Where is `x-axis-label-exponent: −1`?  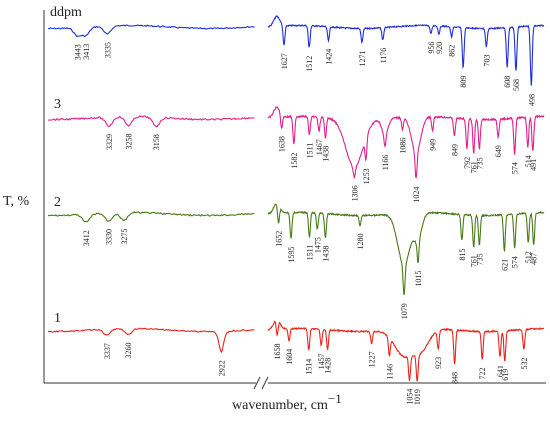
x-axis-label-exponent: −1 is located at coordinates (335, 398).